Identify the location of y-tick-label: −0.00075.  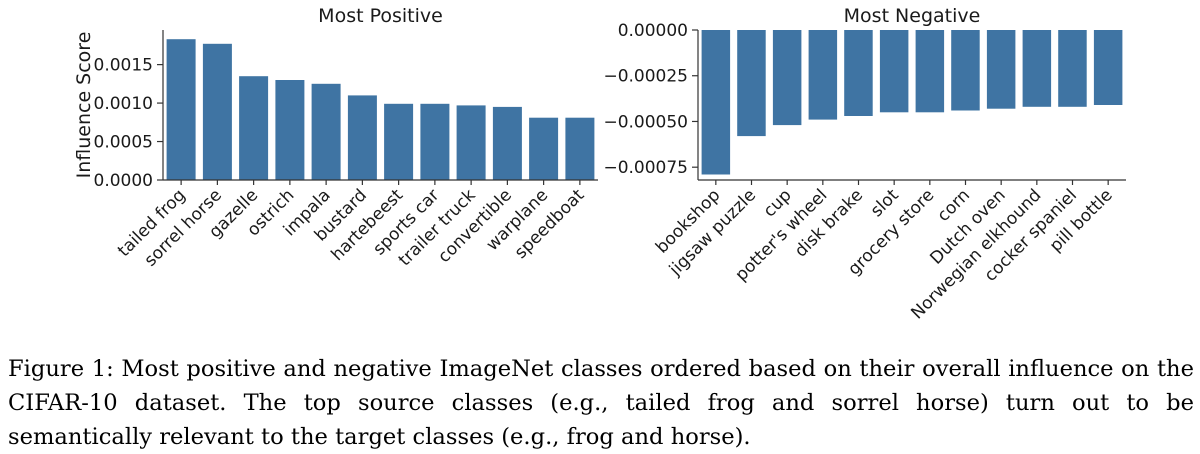
(645, 168).